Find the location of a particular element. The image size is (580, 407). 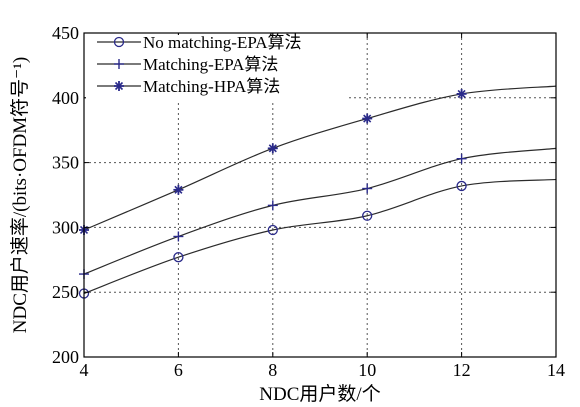

legend-marker-plus is located at coordinates (119, 64).